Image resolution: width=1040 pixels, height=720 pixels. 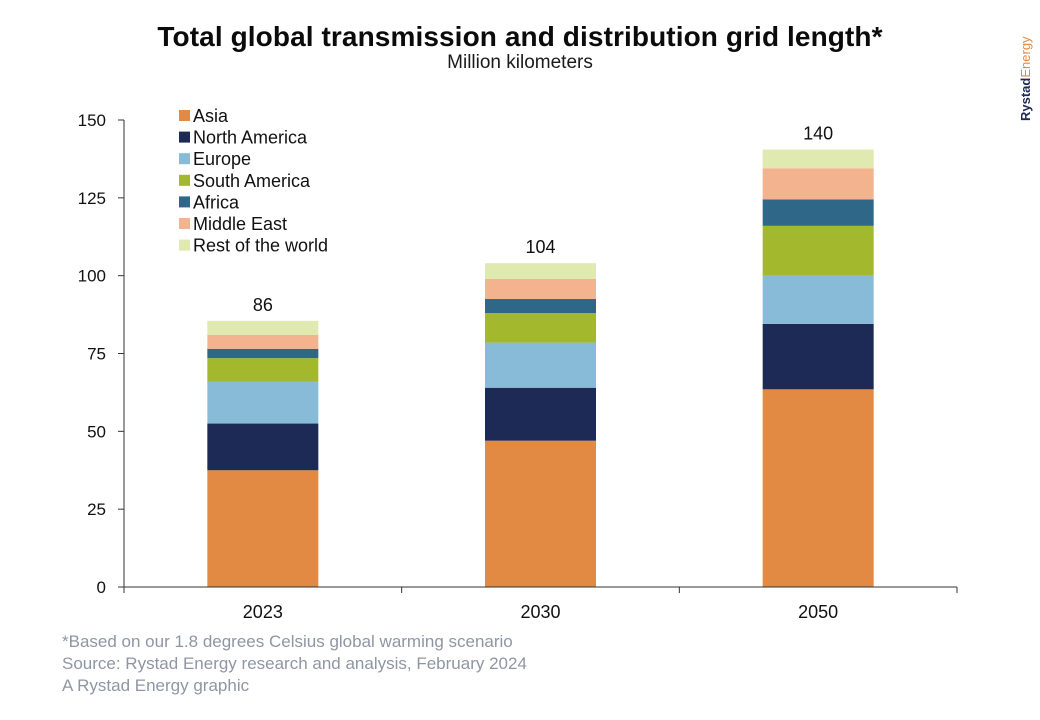 What do you see at coordinates (222, 159) in the screenshot?
I see `legend-label: Europe` at bounding box center [222, 159].